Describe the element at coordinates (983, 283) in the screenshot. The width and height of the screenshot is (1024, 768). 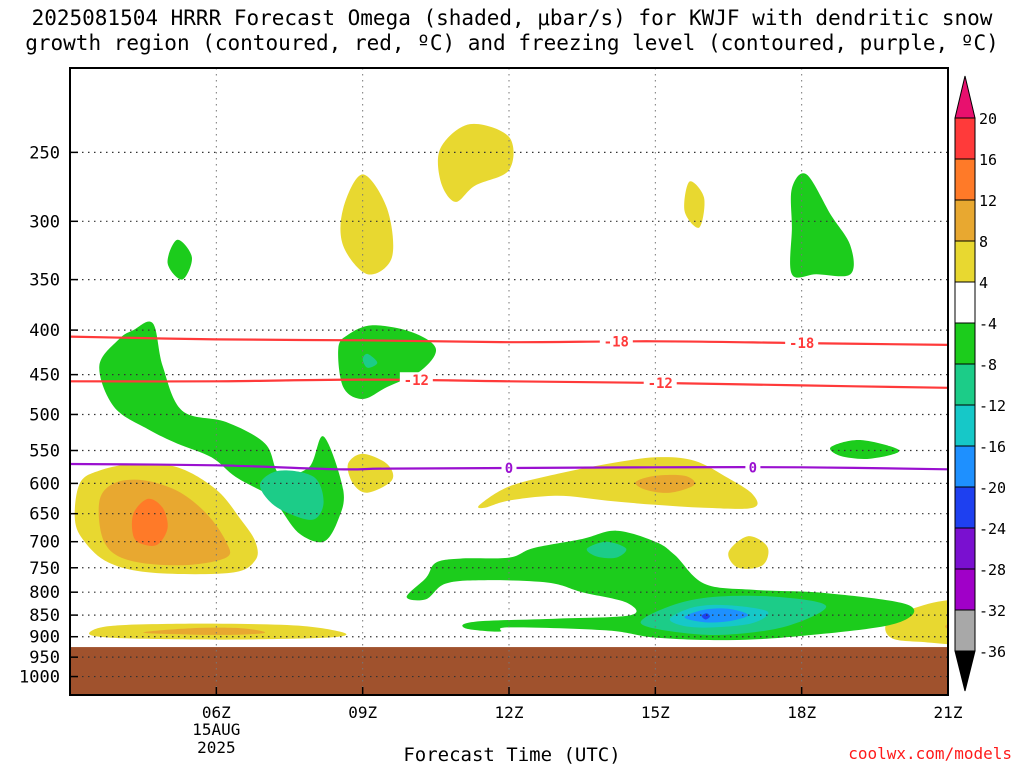
I see `colorbar-label: 4` at that location.